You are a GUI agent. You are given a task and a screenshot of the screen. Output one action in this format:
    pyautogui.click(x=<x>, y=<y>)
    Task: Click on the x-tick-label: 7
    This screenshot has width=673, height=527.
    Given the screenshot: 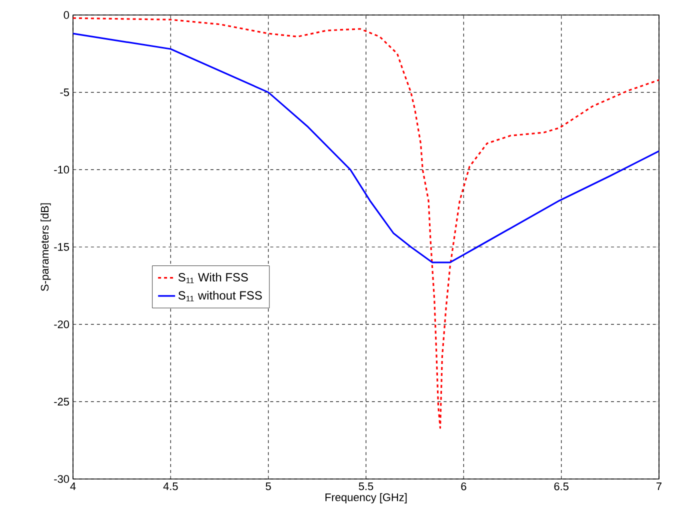 What is the action you would take?
    pyautogui.click(x=659, y=486)
    